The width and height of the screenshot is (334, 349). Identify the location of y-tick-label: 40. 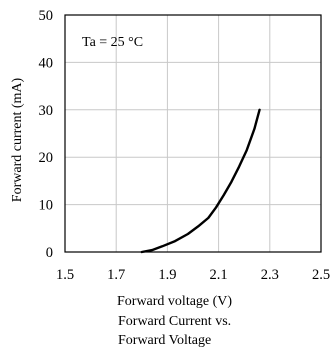
(46, 63).